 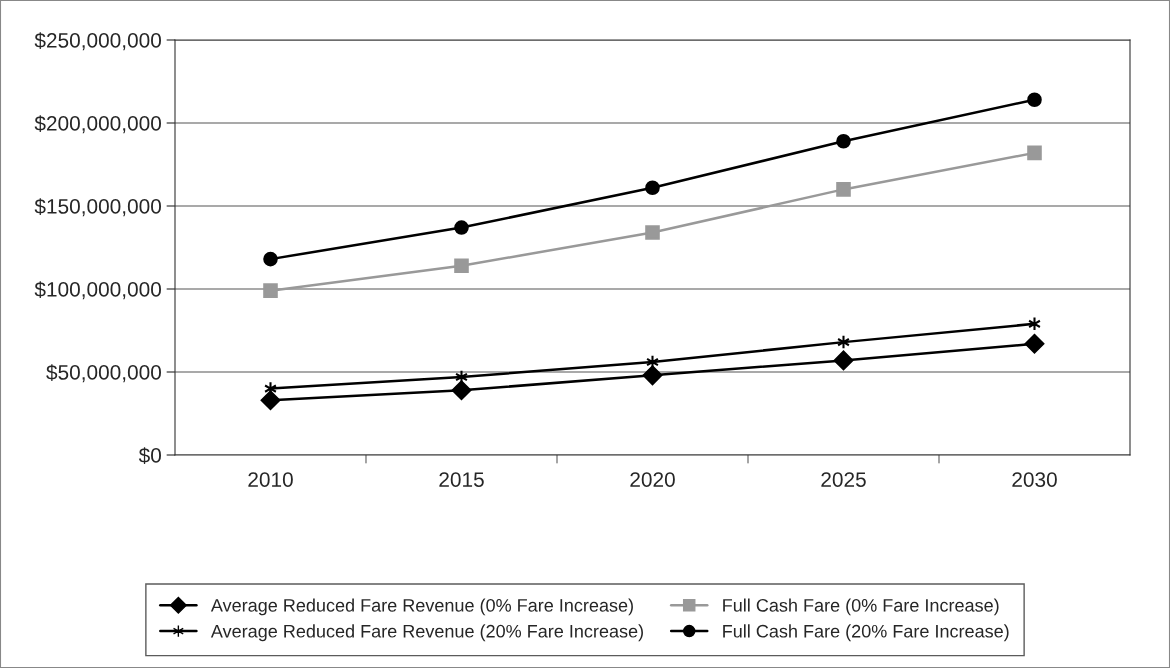 I want to click on x-tick-label: 2030, so click(x=1034, y=479).